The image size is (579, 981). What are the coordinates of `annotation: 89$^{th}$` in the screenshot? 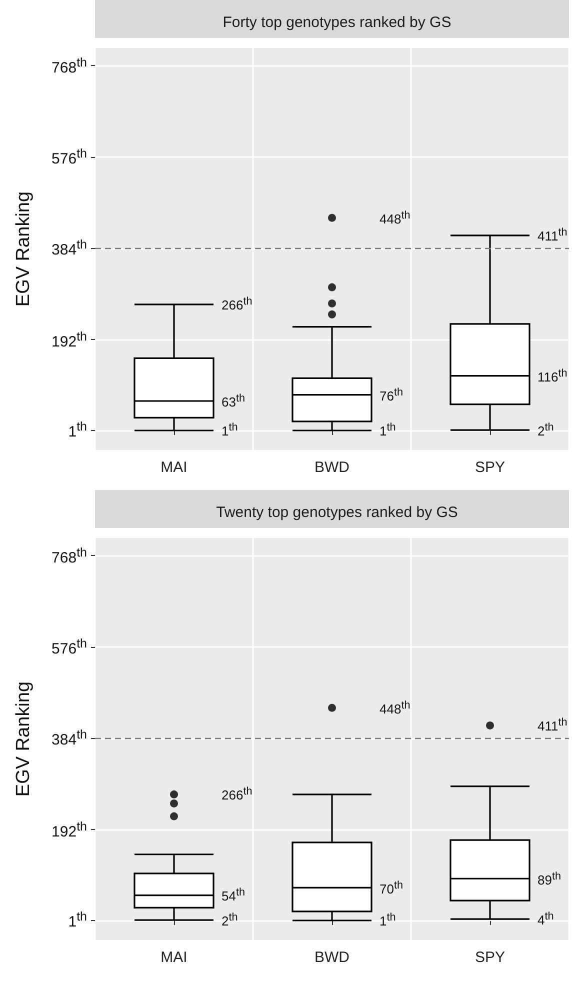 It's located at (549, 879).